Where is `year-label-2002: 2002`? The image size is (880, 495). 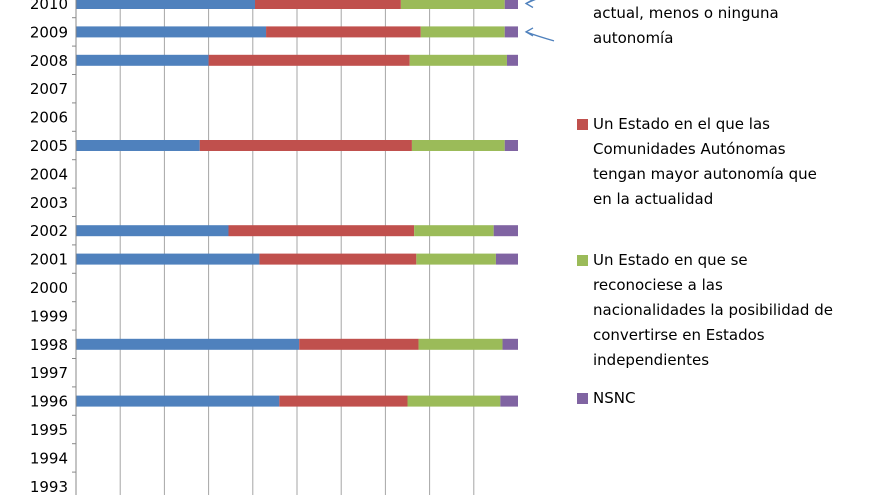
year-label-2002: 2002 is located at coordinates (49, 231).